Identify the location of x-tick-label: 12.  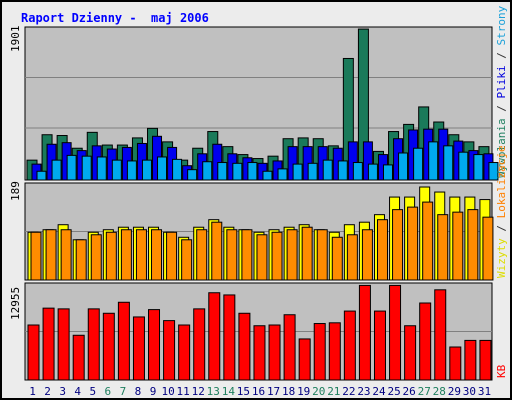
(198, 391).